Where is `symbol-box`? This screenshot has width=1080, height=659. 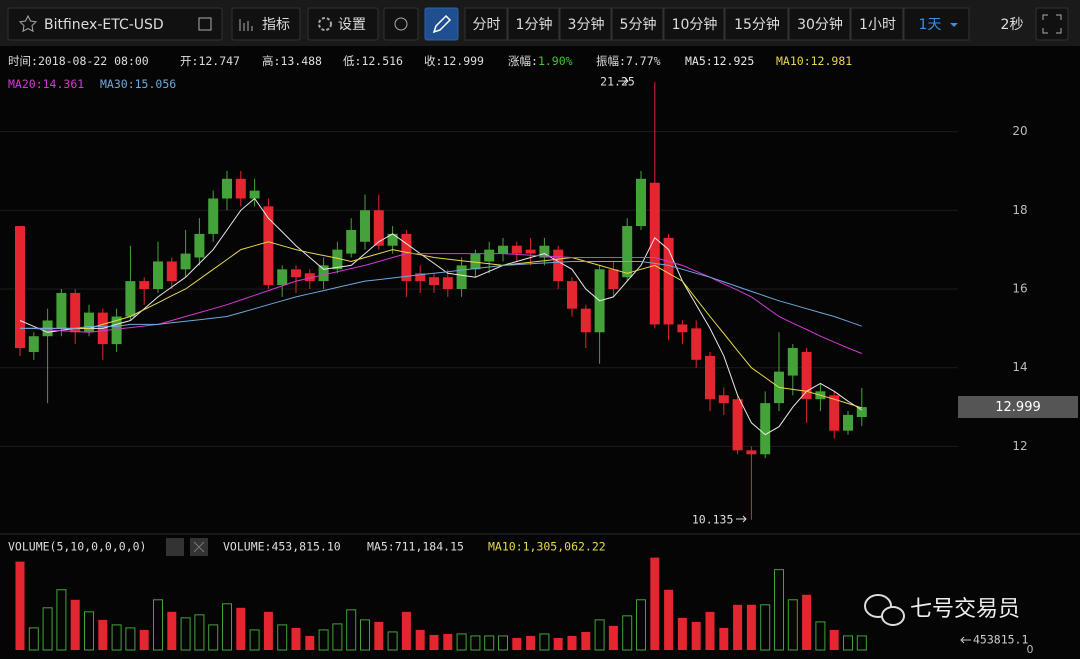 symbol-box is located at coordinates (115, 24).